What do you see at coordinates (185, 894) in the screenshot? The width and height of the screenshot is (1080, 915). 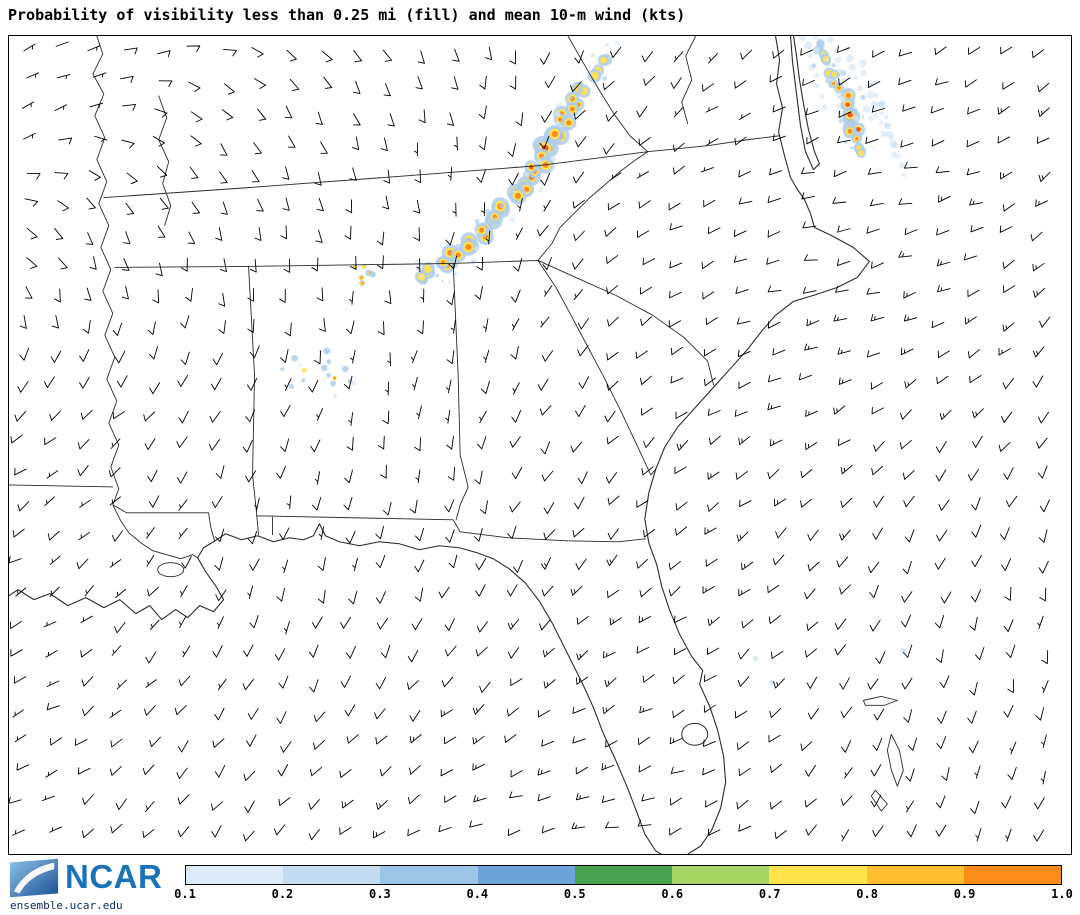 I see `colorbar-tick-label: 0.1` at bounding box center [185, 894].